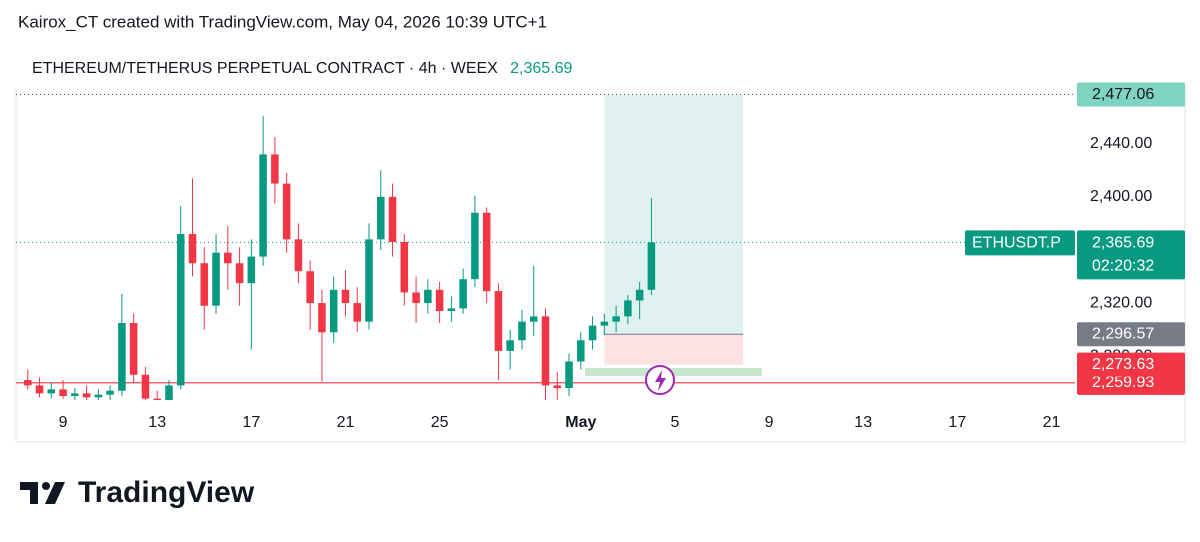 The image size is (1200, 542). Describe the element at coordinates (1123, 243) in the screenshot. I see `last-price-label: 2,365.69` at that location.